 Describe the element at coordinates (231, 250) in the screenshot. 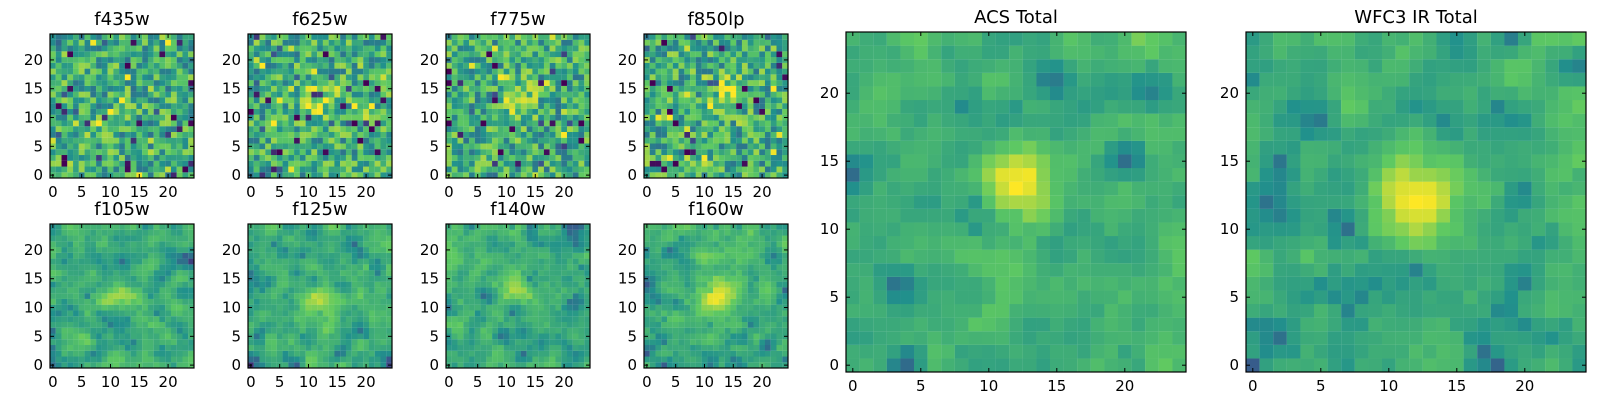

I see `y-tick-label: 20` at that location.